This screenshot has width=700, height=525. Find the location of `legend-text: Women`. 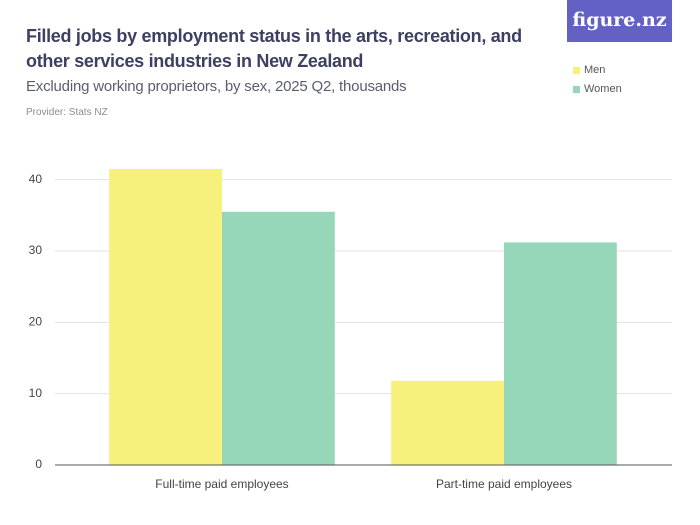

legend-text: Women is located at coordinates (603, 89).